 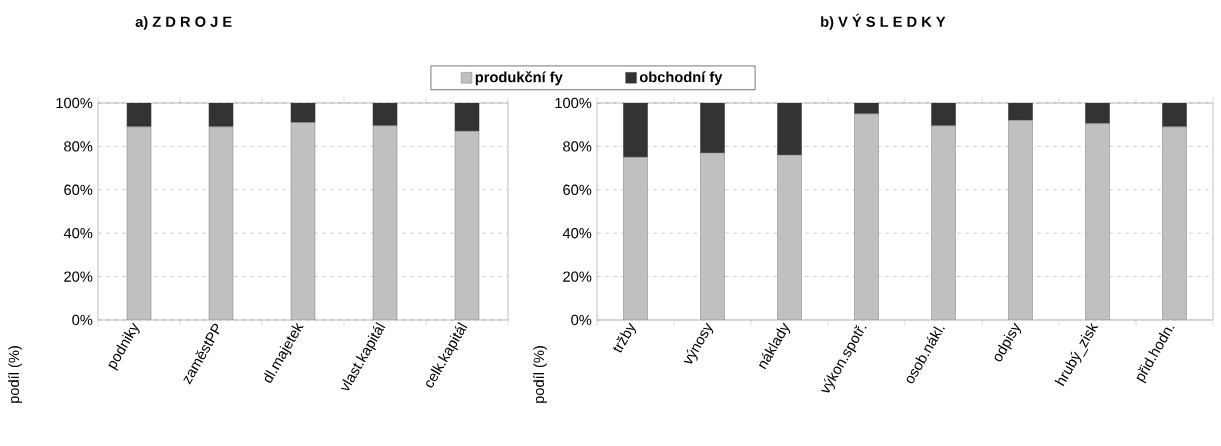 What do you see at coordinates (519, 78) in the screenshot?
I see `legend-label: produkční fy` at bounding box center [519, 78].